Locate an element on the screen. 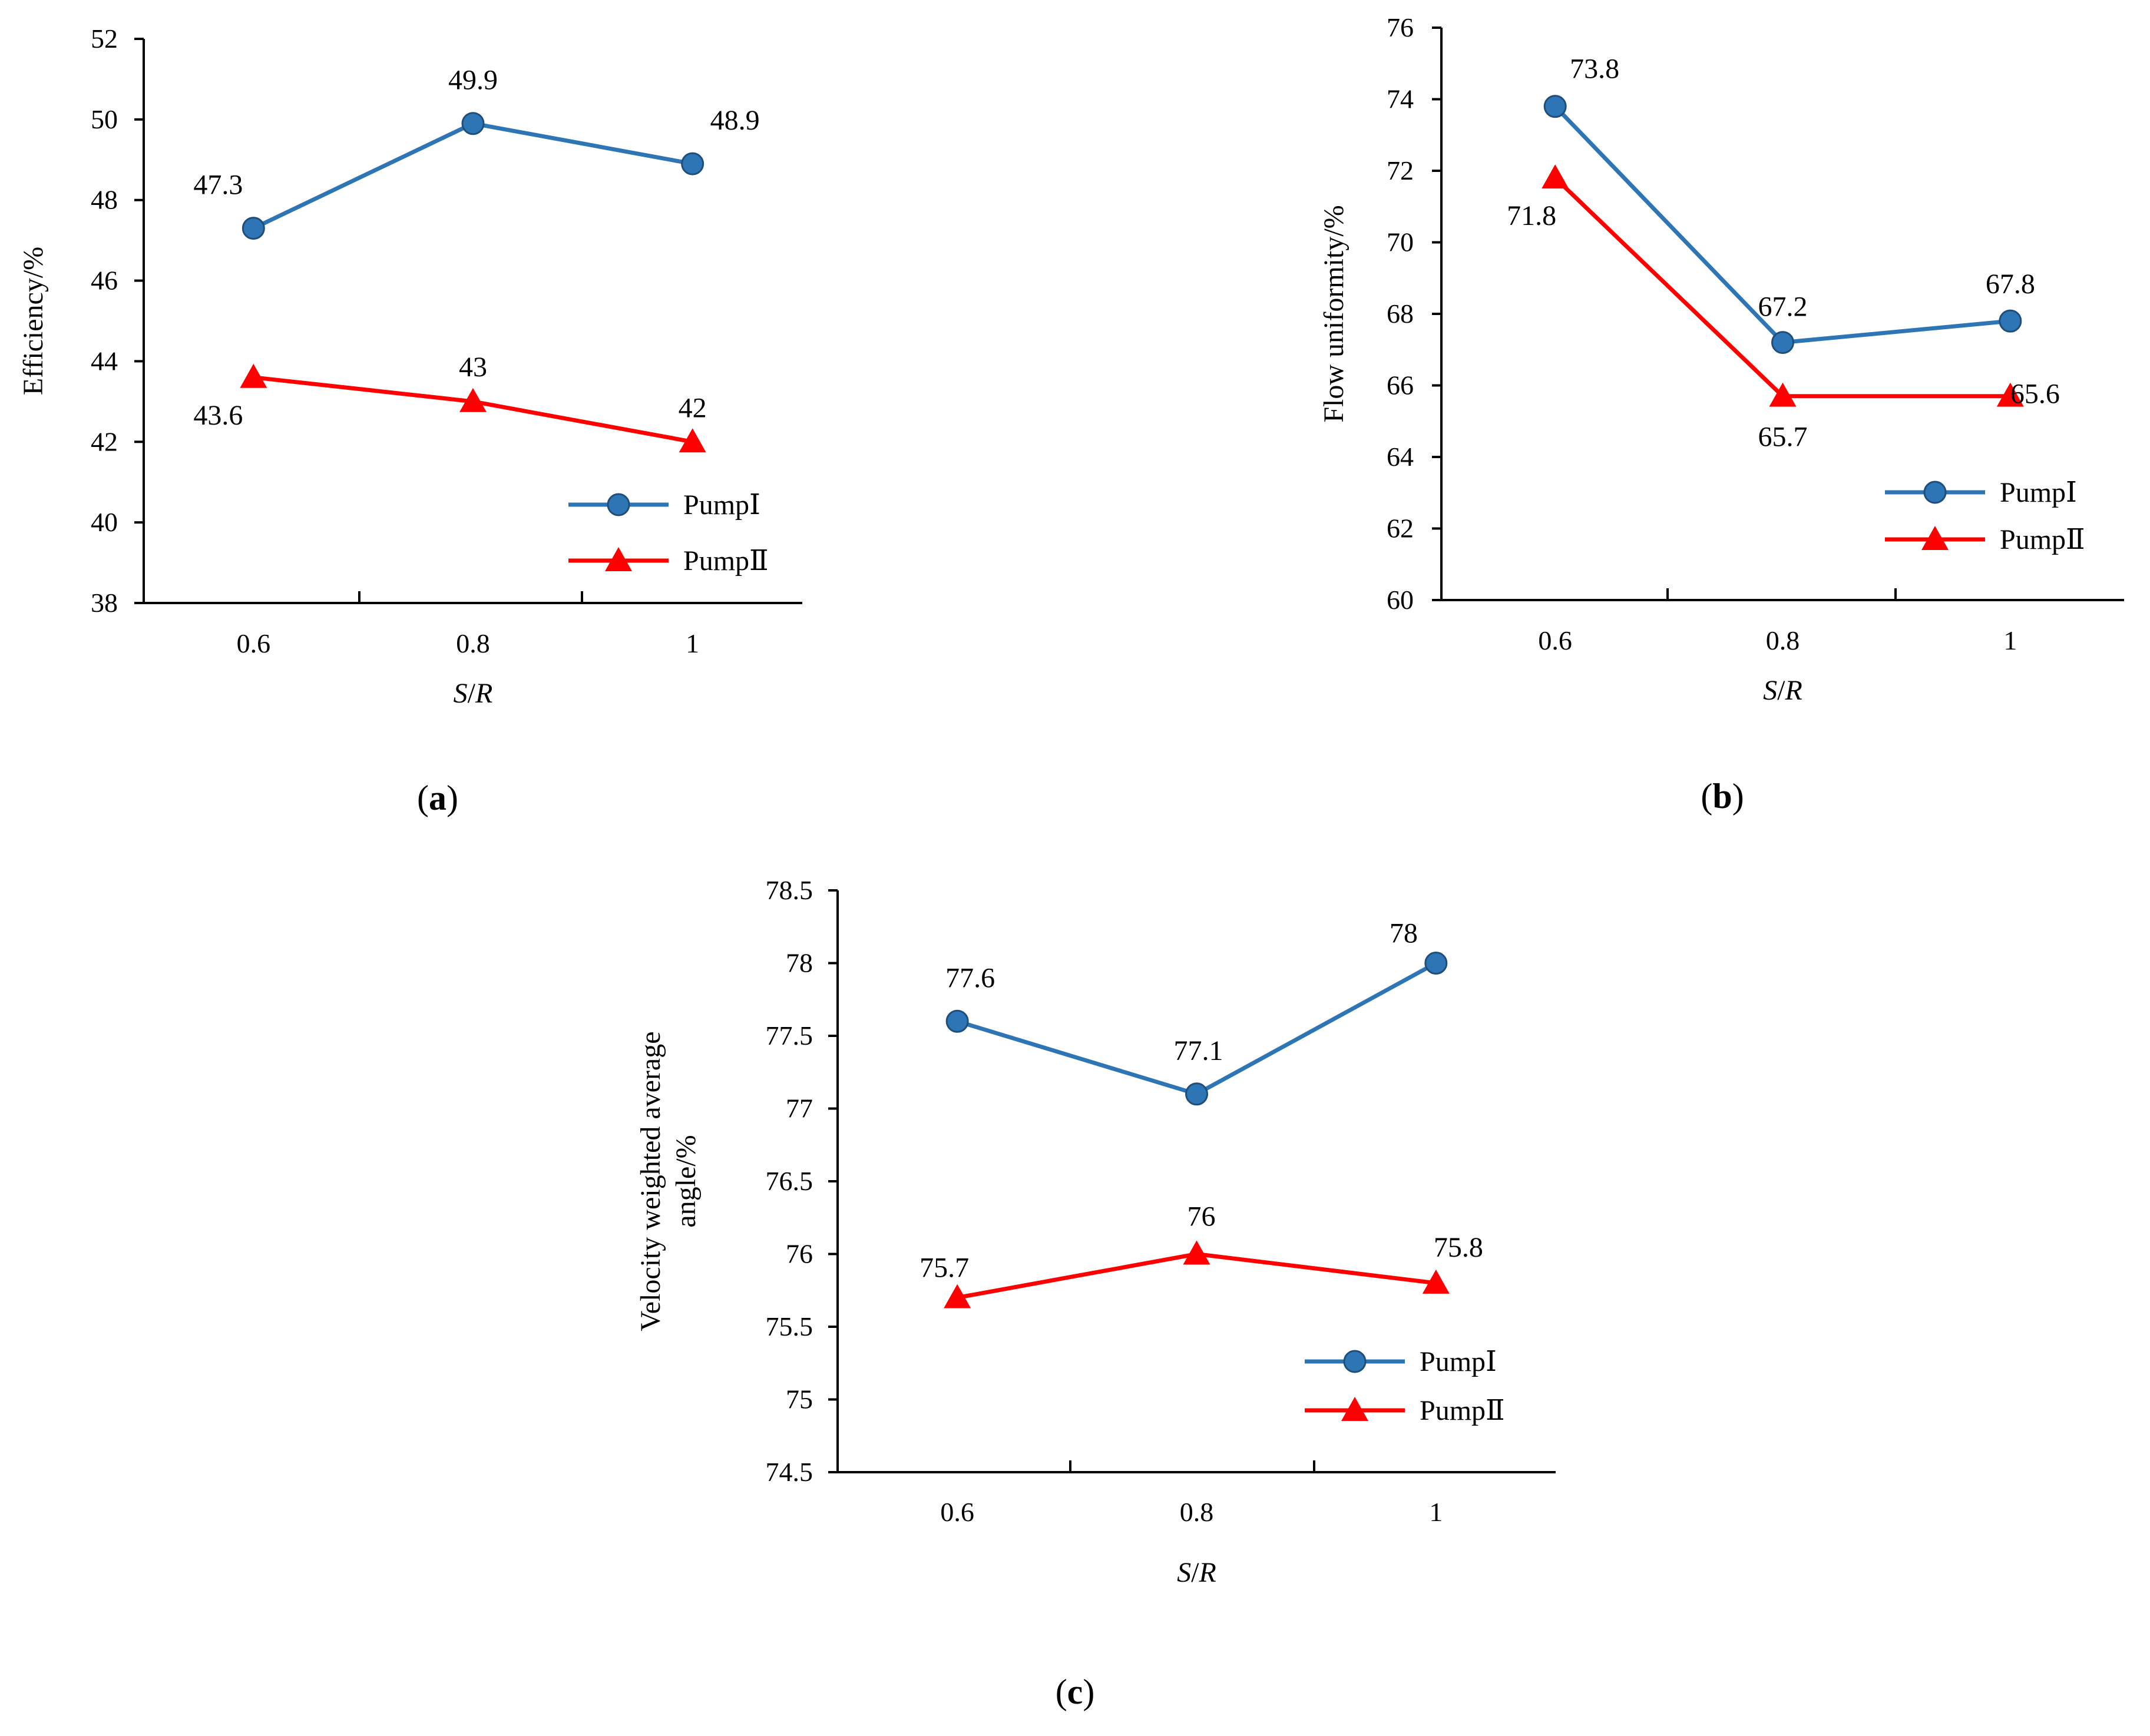 The height and width of the screenshot is (1736, 2150). data-label: 71.8 is located at coordinates (1531, 215).